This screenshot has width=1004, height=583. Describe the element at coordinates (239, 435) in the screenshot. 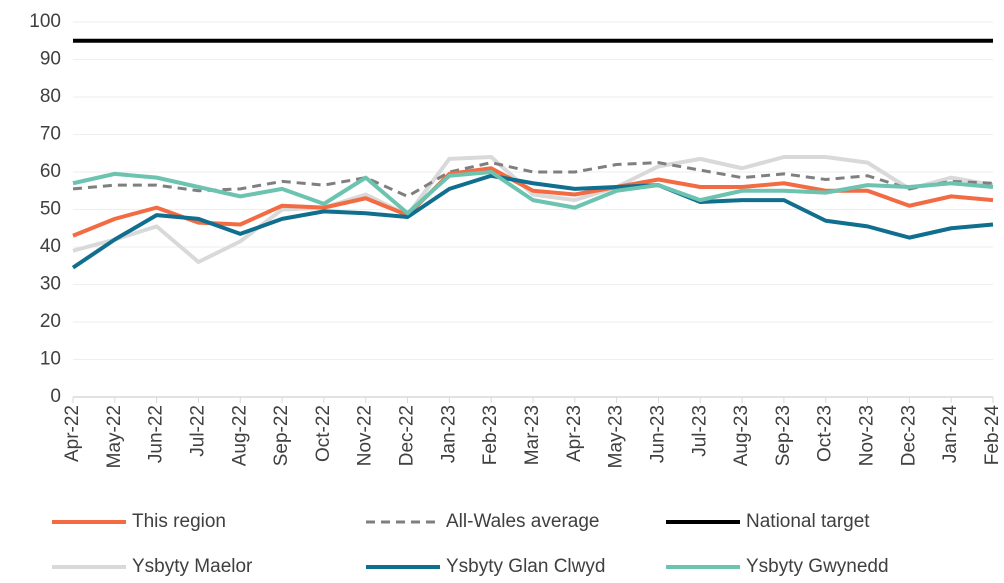

I see `x-tick-label: Aug-22` at that location.